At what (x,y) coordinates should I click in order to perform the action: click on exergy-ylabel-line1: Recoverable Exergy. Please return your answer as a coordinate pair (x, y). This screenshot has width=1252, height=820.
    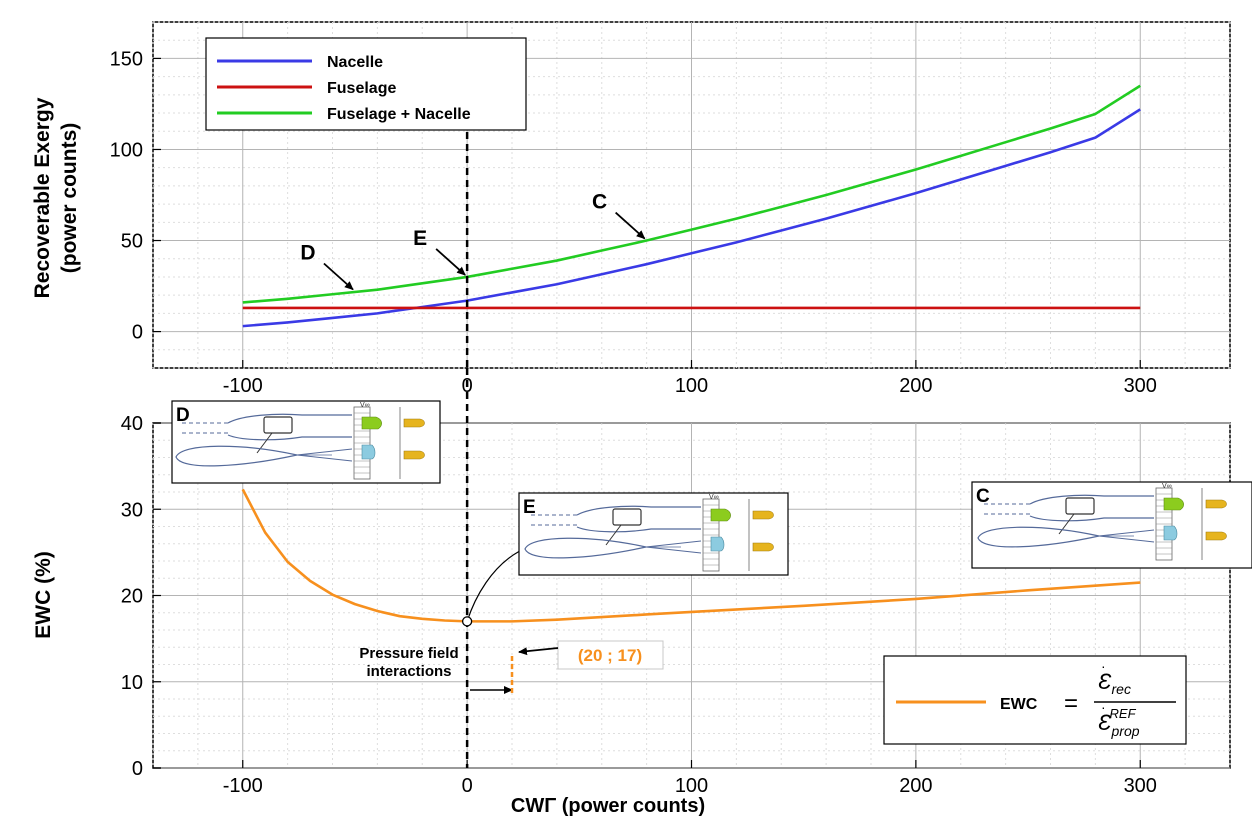
    Looking at the image, I should click on (42, 197).